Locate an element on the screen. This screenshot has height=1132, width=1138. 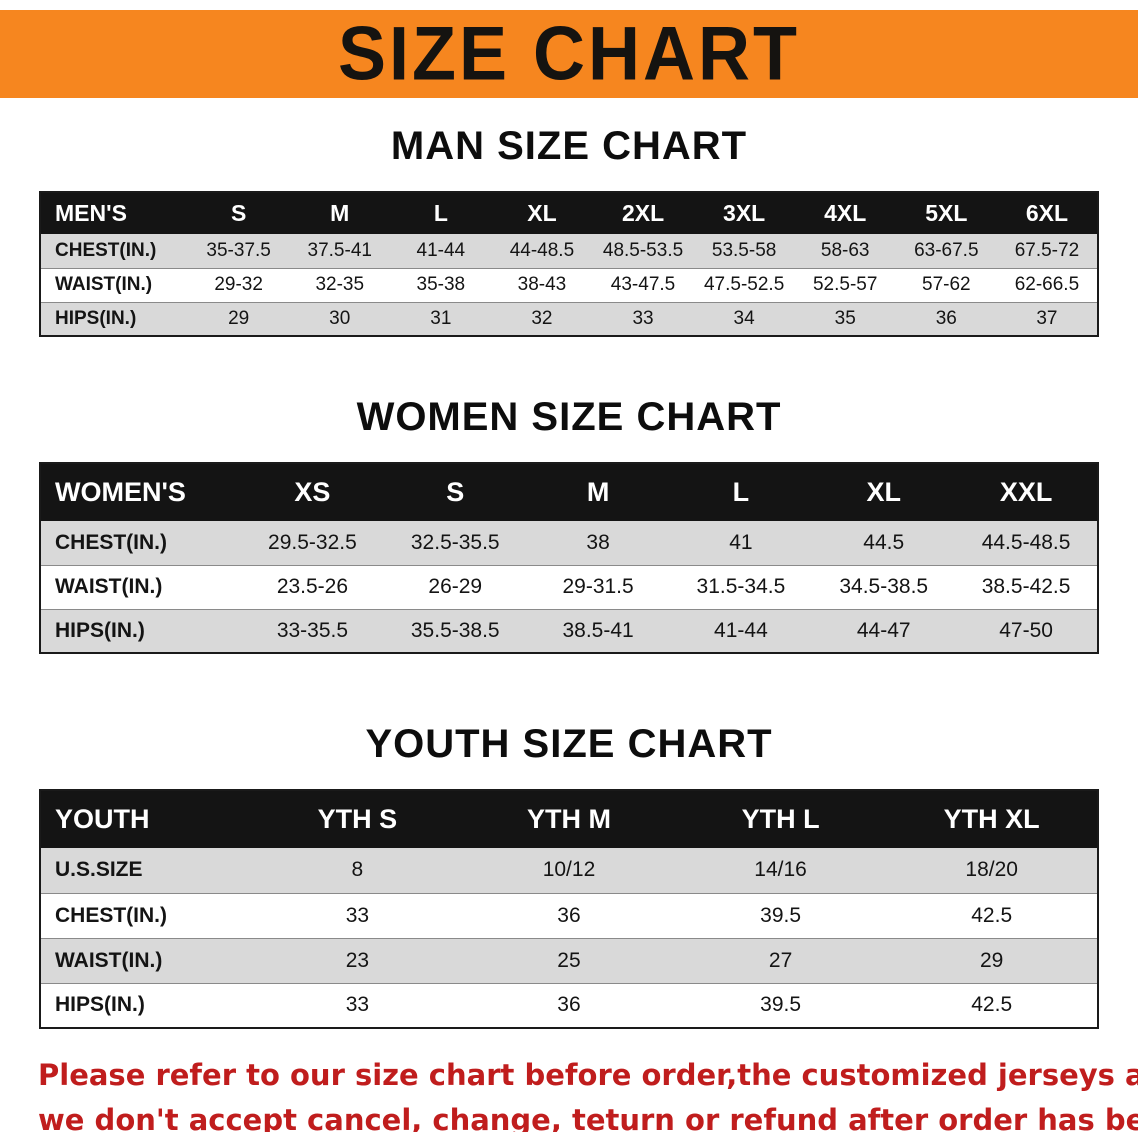
men-row-label: CHEST(IN.) is located at coordinates (114, 251).